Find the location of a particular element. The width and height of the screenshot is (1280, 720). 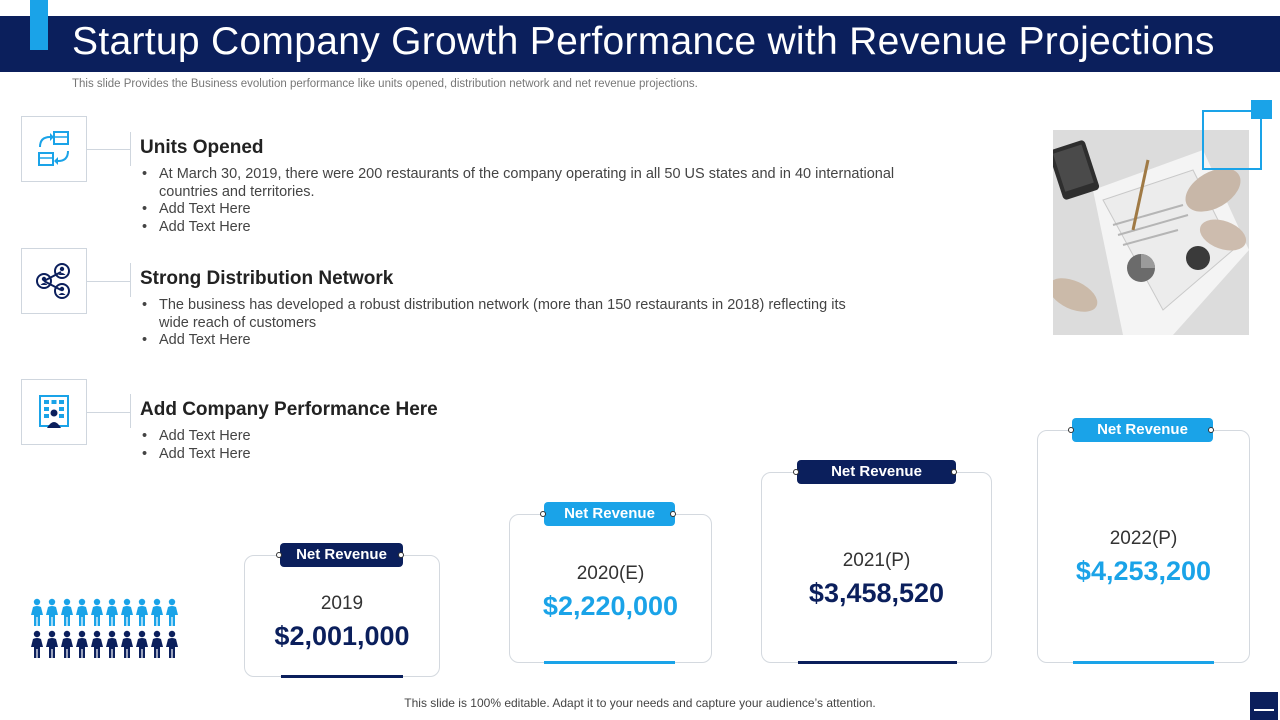

revenue-year: 2021(P) is located at coordinates (876, 560).